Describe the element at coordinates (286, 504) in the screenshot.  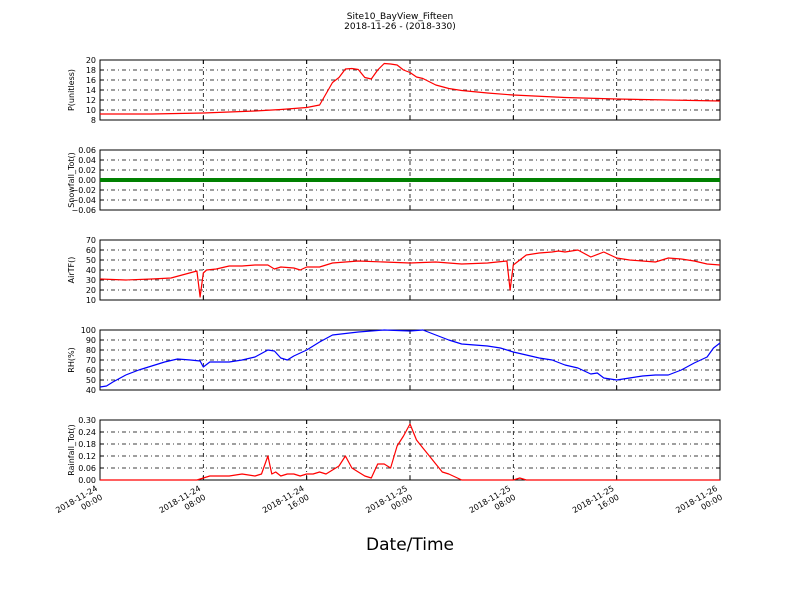
I see `x-tick-label: 2018-11-2416:00` at that location.